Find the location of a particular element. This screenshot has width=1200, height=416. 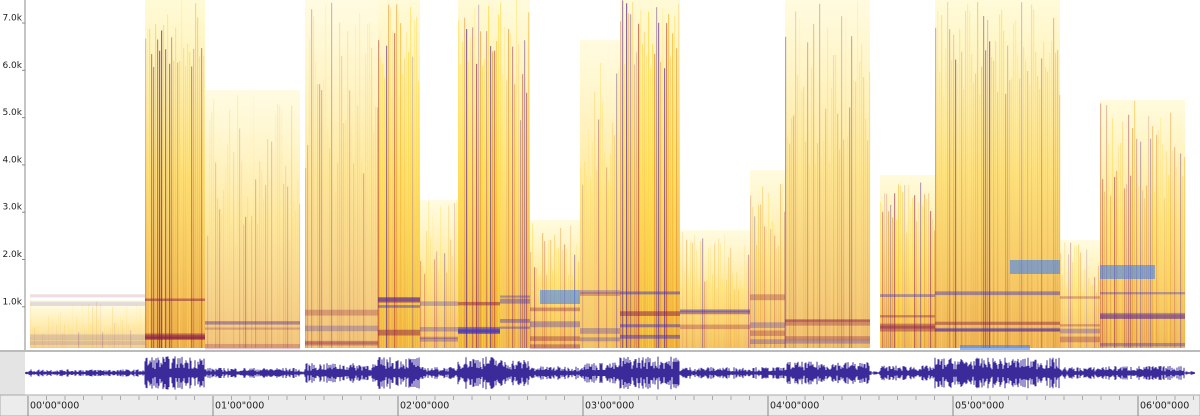

timeline-bar is located at coordinates (600, 405).